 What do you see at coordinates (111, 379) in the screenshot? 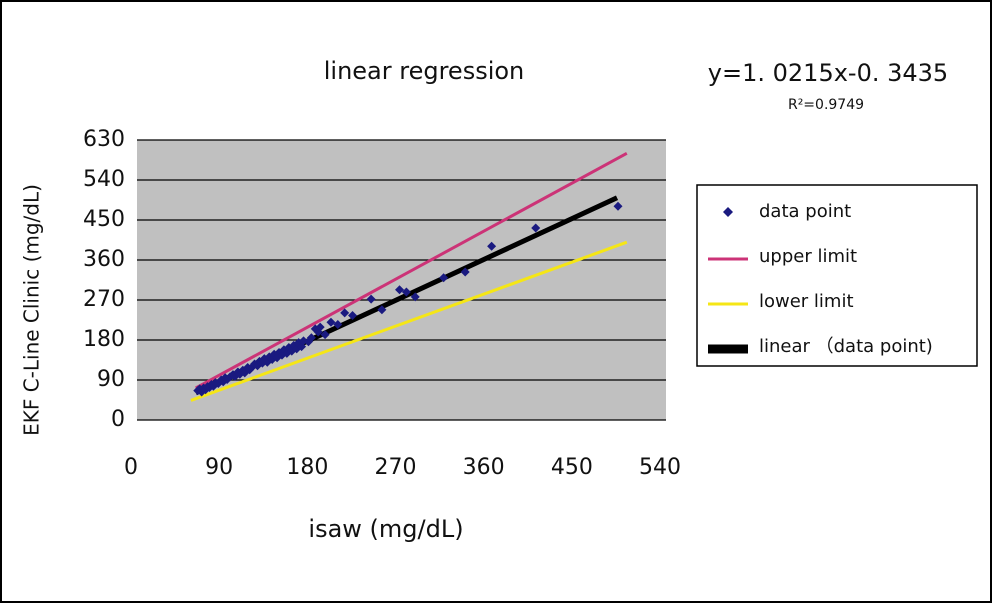
I see `y-tick-label: 90` at bounding box center [111, 379].